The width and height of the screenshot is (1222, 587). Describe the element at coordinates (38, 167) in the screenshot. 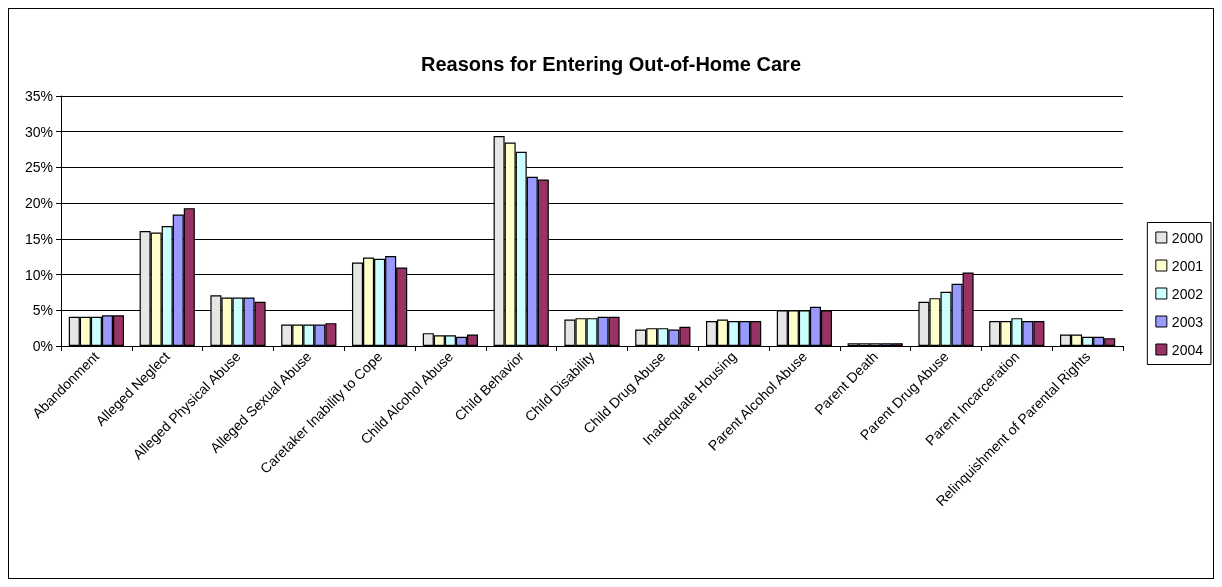

I see `y-tick-label: 25%` at that location.